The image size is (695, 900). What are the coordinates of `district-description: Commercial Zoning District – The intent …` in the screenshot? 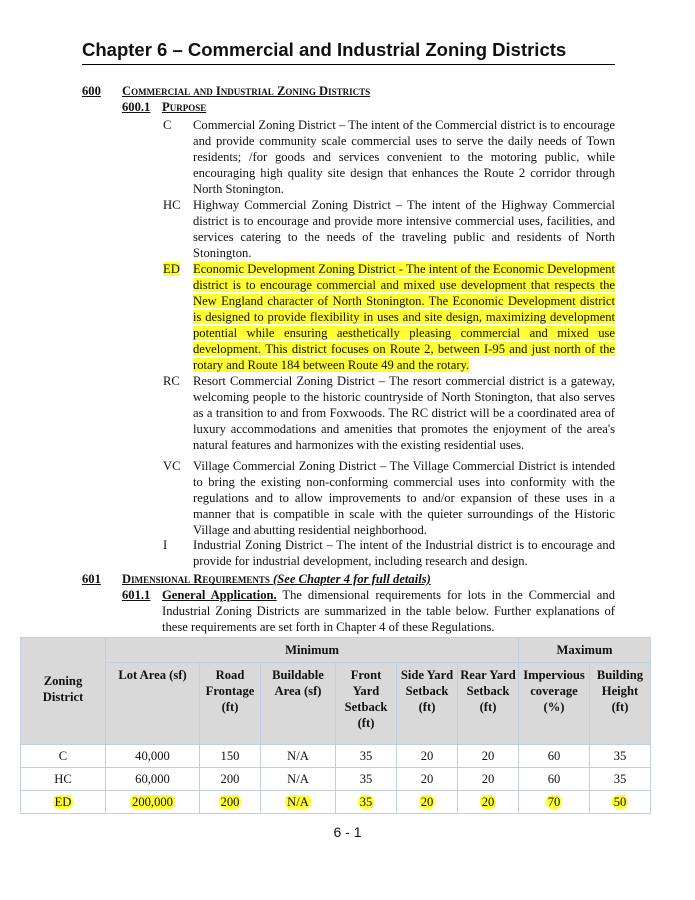 It's located at (404, 157).